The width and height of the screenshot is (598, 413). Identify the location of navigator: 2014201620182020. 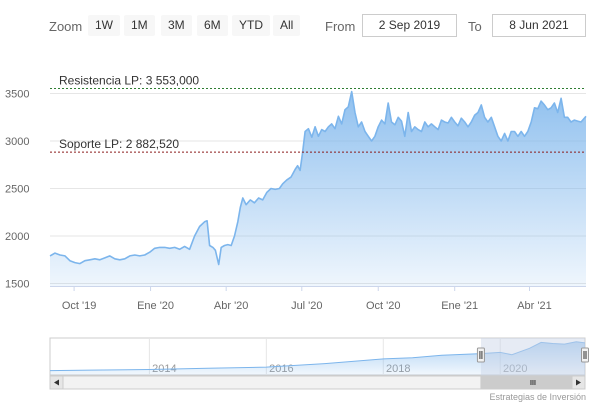
(319, 363).